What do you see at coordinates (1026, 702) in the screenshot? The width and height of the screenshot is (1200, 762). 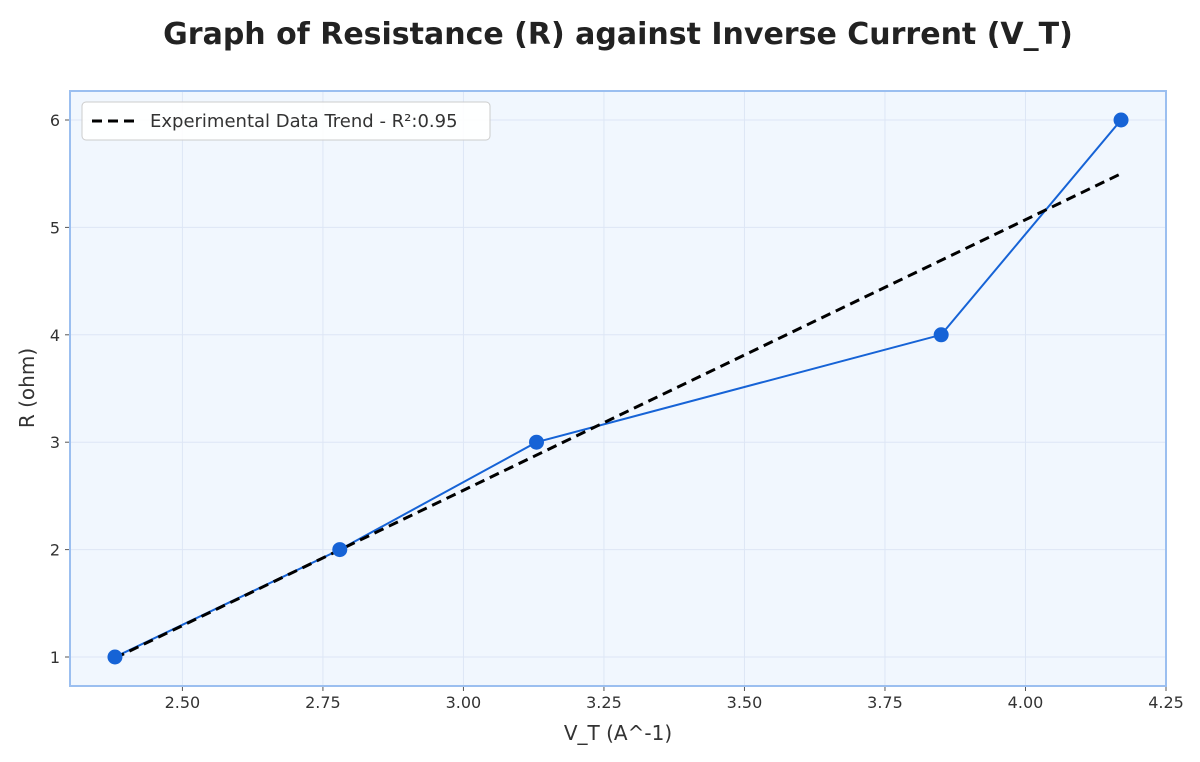 I see `x-tick-label: 4.00` at bounding box center [1026, 702].